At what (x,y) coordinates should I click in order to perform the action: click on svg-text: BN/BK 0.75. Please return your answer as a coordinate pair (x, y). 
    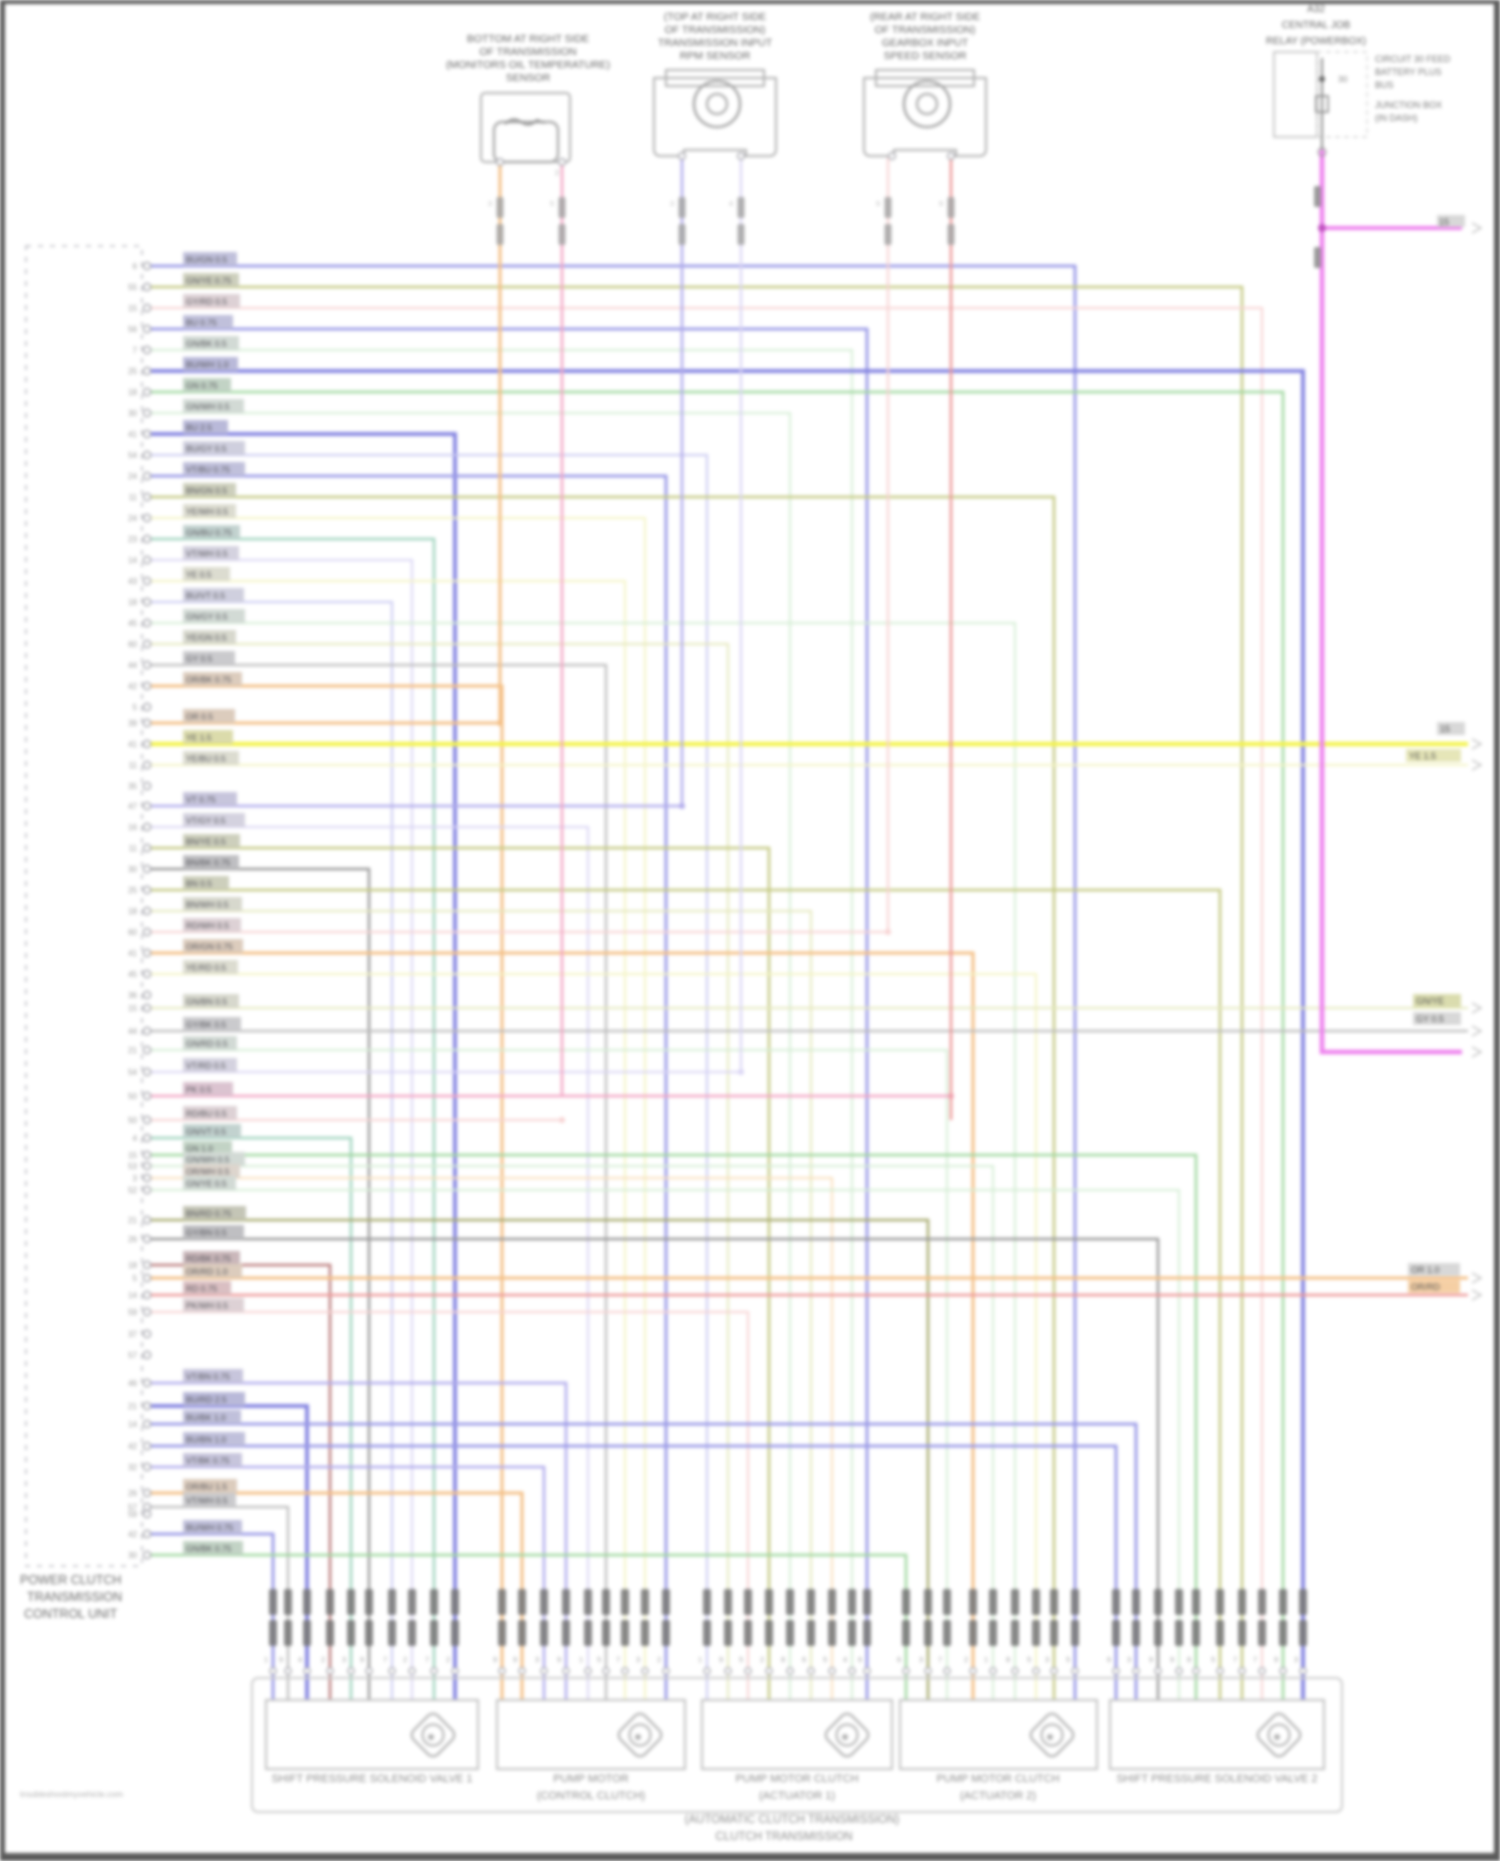
    Looking at the image, I should click on (208, 863).